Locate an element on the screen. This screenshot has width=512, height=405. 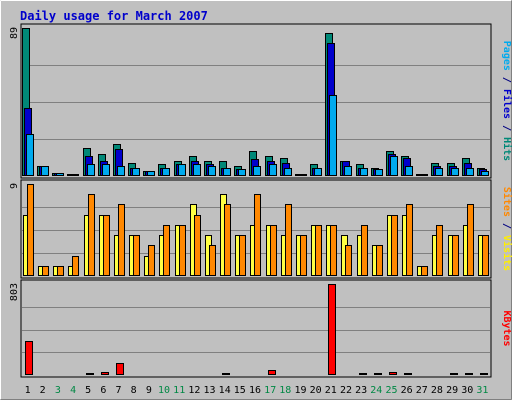
y-max-label: 803 is located at coordinates (14, 292).